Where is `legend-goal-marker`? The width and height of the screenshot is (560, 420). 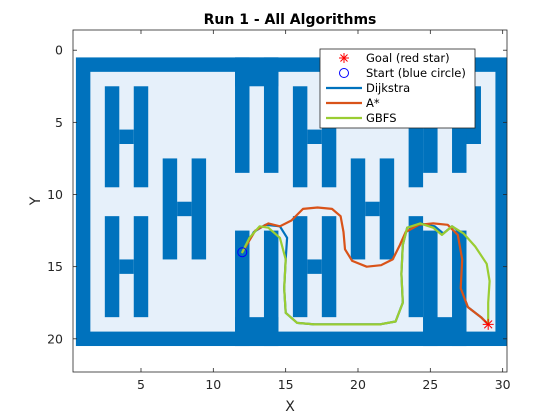
legend-goal-marker is located at coordinates (344, 58).